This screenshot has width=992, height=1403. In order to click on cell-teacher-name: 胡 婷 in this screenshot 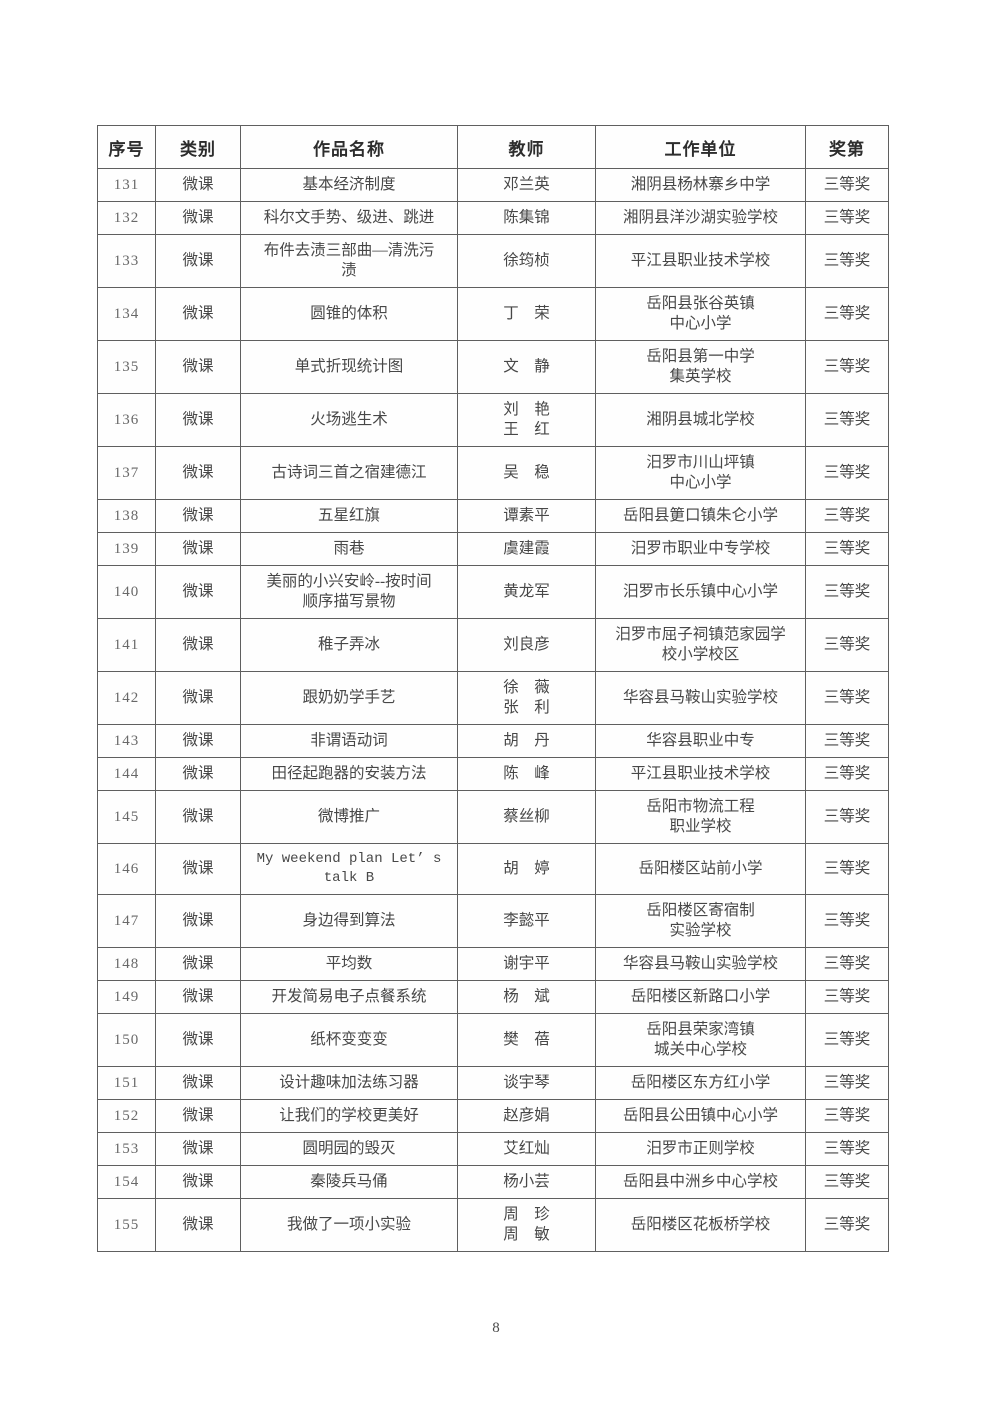, I will do `click(526, 869)`.